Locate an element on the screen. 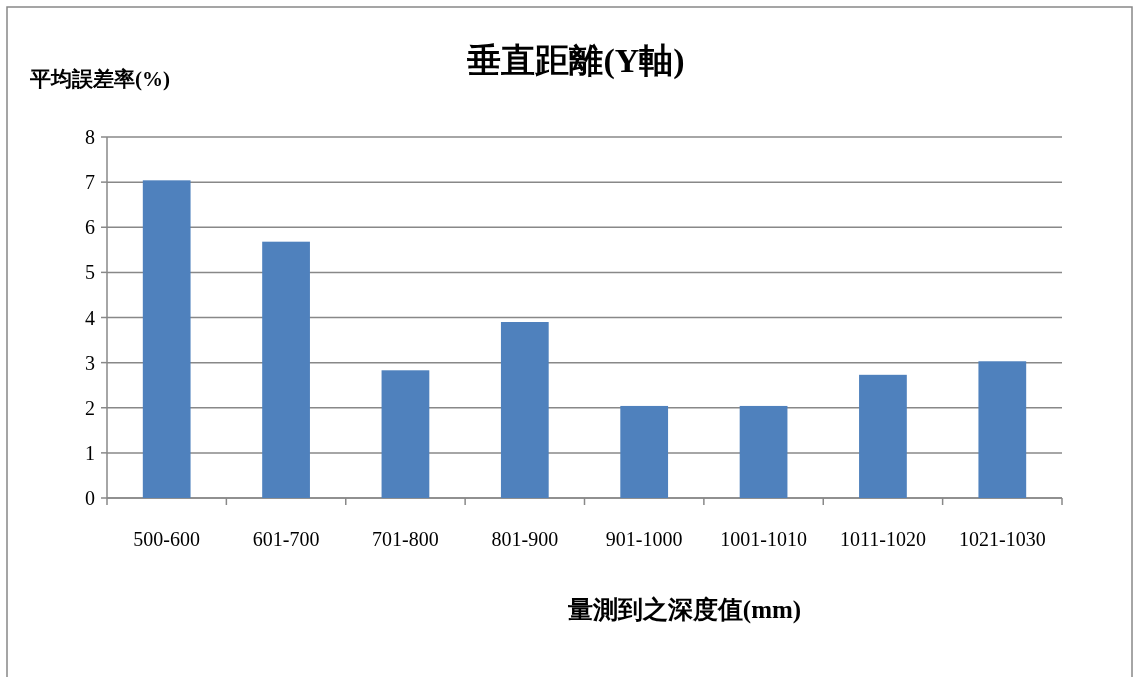 The image size is (1134, 677). x-tick-label: 500-600 is located at coordinates (167, 539).